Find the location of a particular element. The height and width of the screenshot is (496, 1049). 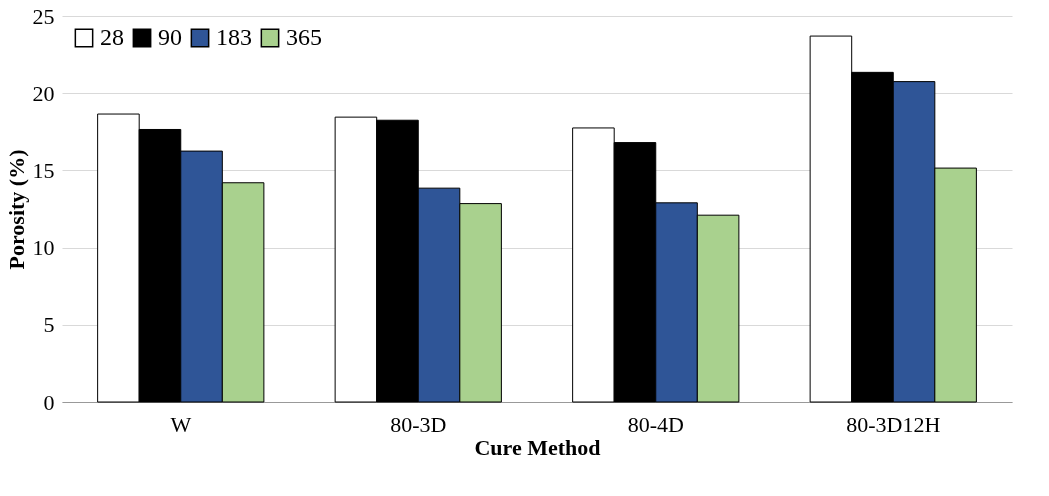

y-tick-label: 15 is located at coordinates (43, 170).